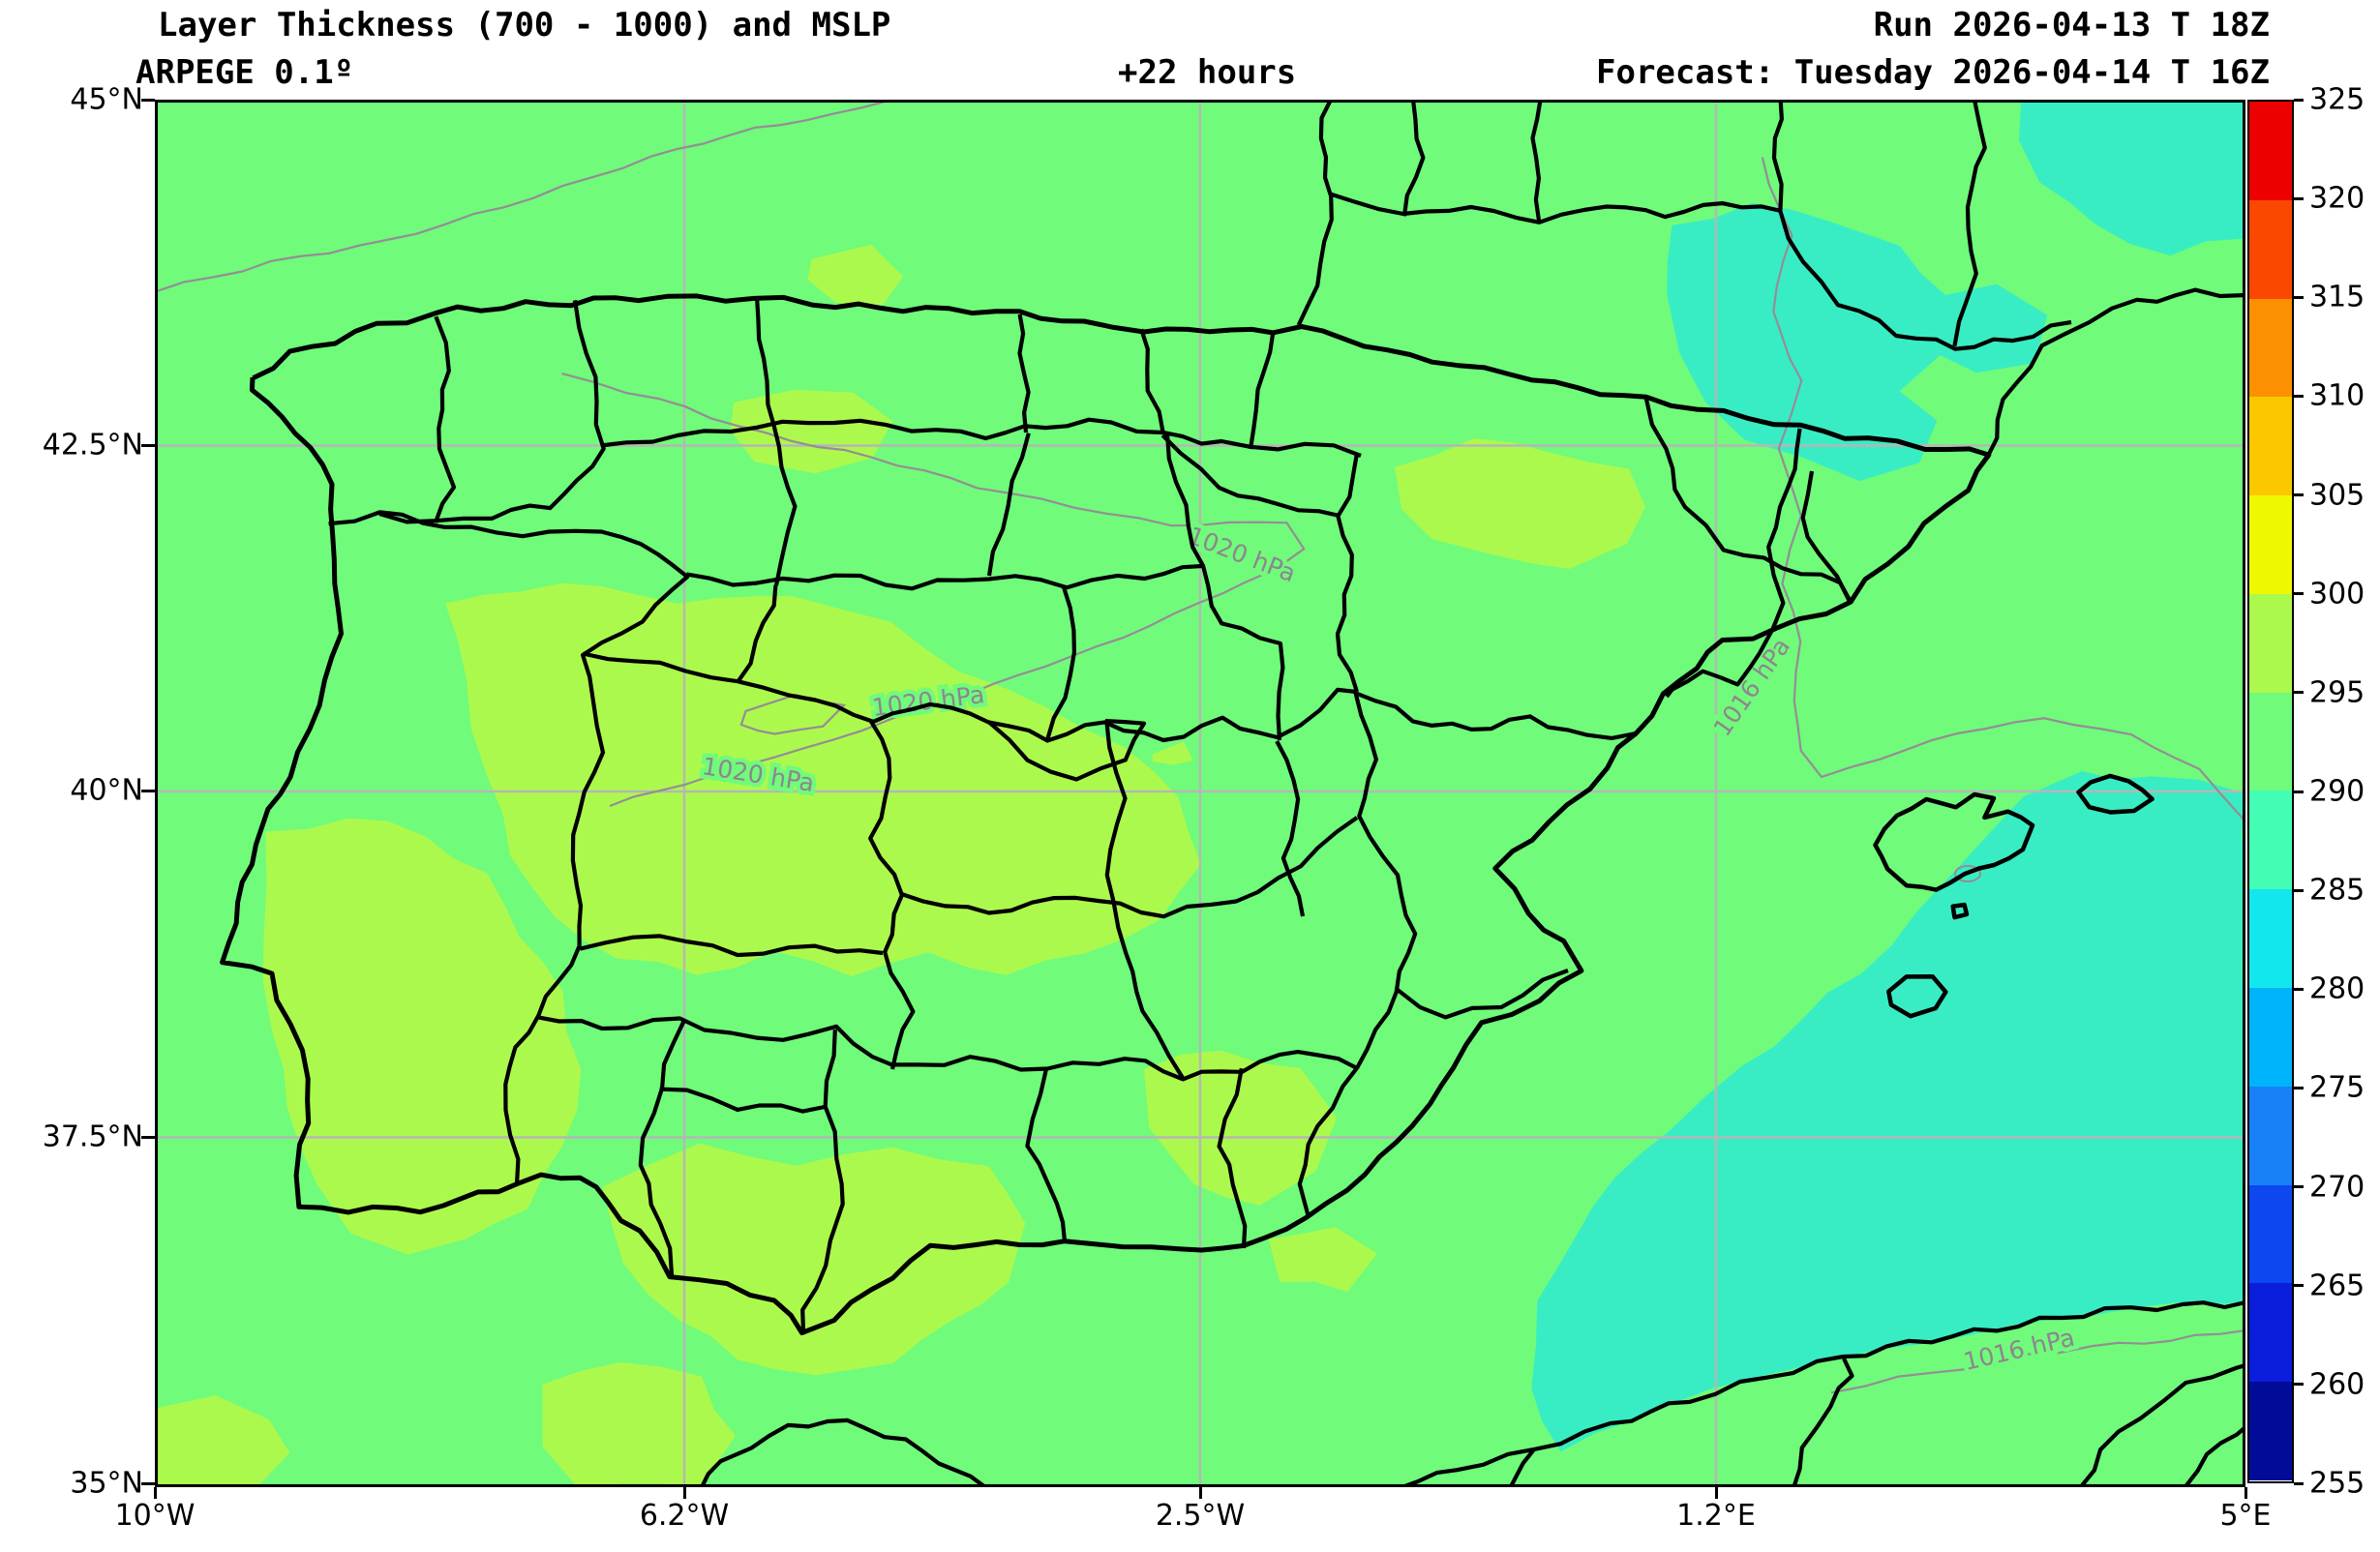  What do you see at coordinates (2337, 297) in the screenshot?
I see `colorbar-tick-label: 315` at bounding box center [2337, 297].